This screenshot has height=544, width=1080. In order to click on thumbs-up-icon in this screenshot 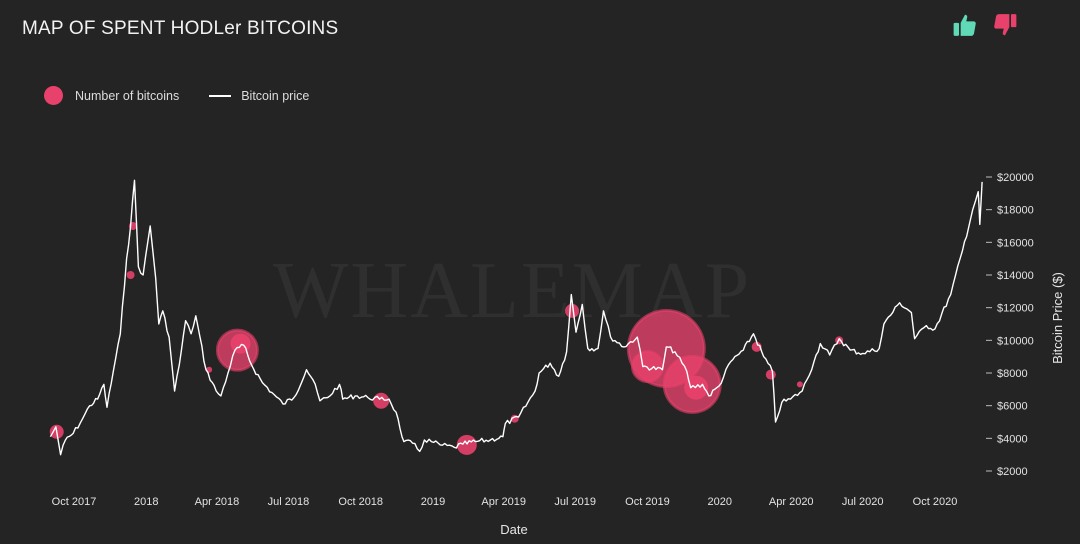, I will do `click(965, 25)`.